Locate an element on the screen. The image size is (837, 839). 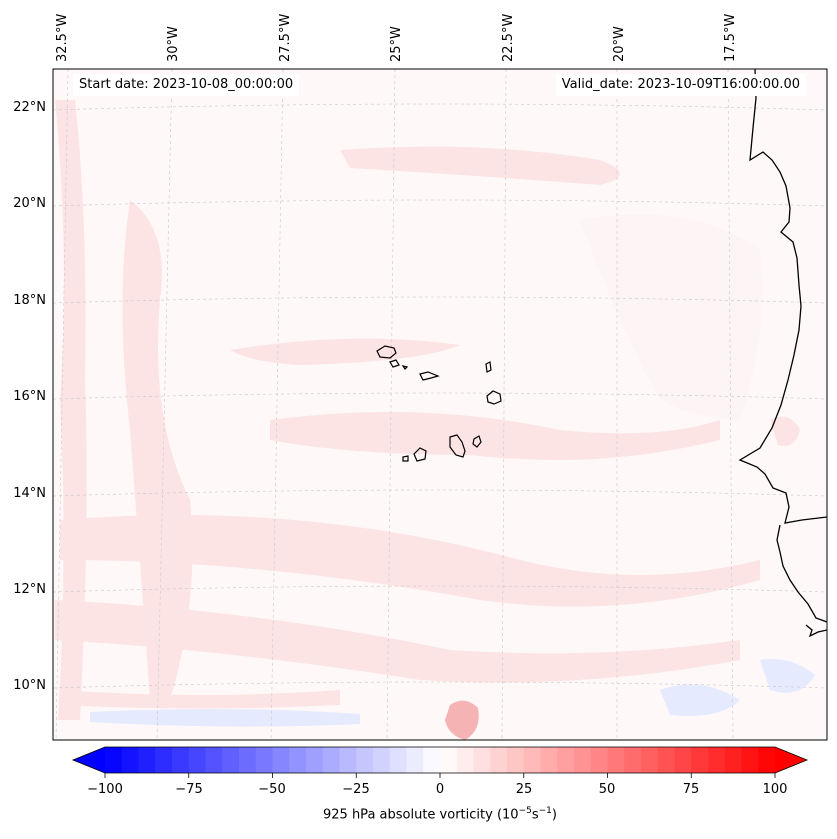
island-sal is located at coordinates (488, 367).